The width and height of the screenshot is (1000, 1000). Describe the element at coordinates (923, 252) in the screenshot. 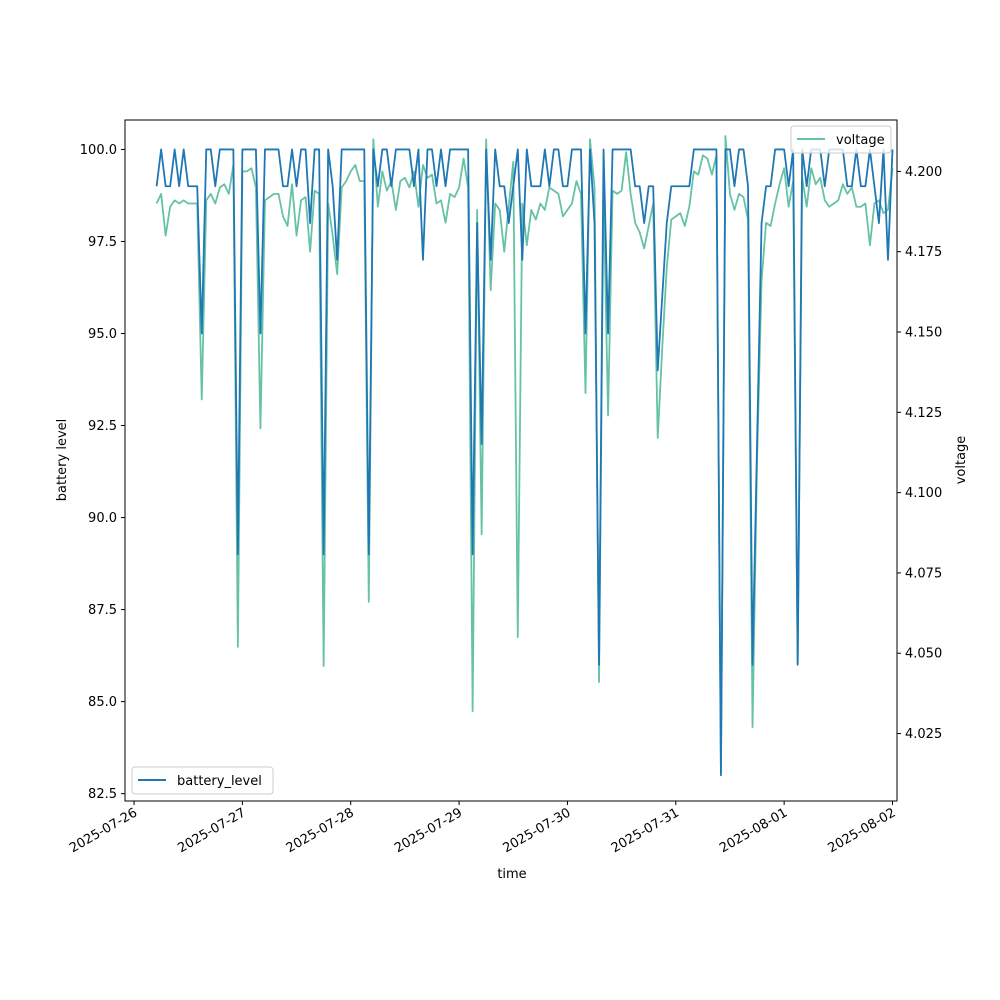

I see `y-right-tick-label: 4.175` at that location.